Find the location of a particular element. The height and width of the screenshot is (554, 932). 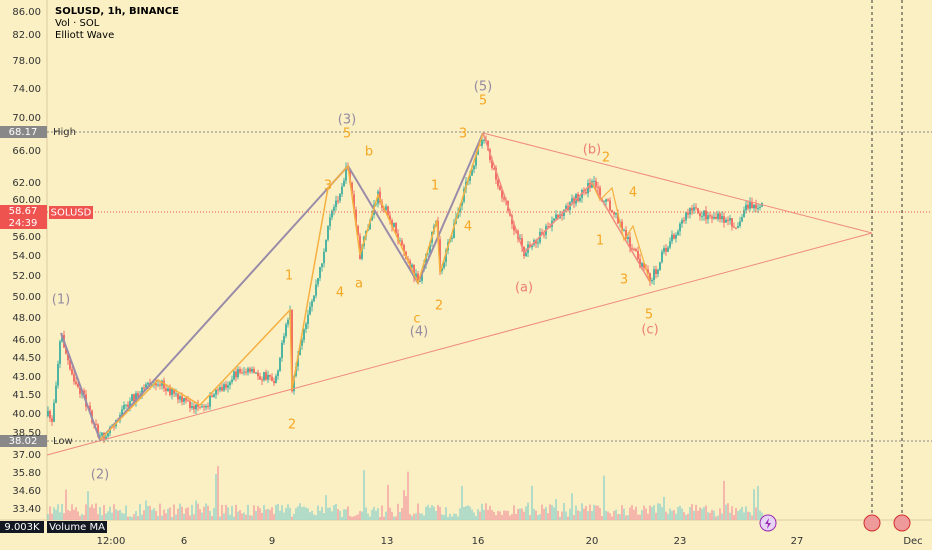

symbol-title: SOLUSD, 1h, BINANCE is located at coordinates (117, 11).